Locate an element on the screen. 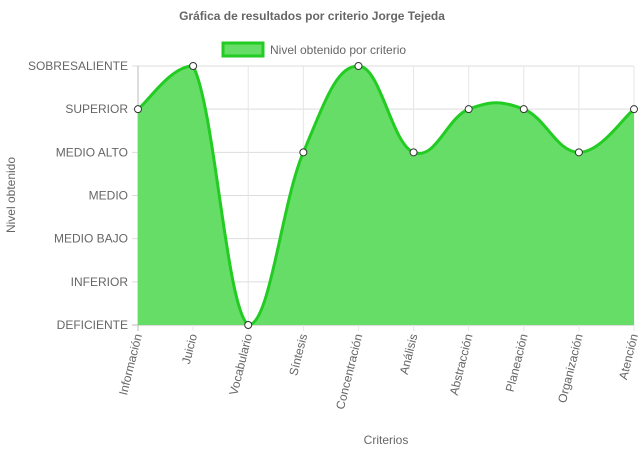  y-tick-label: MEDIO is located at coordinates (108, 196).